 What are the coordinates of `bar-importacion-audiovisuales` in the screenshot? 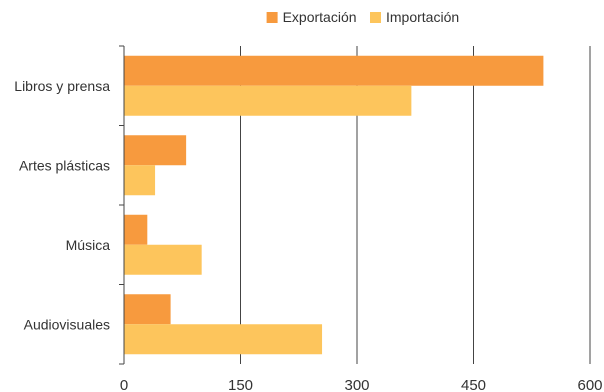 It's located at (223, 339).